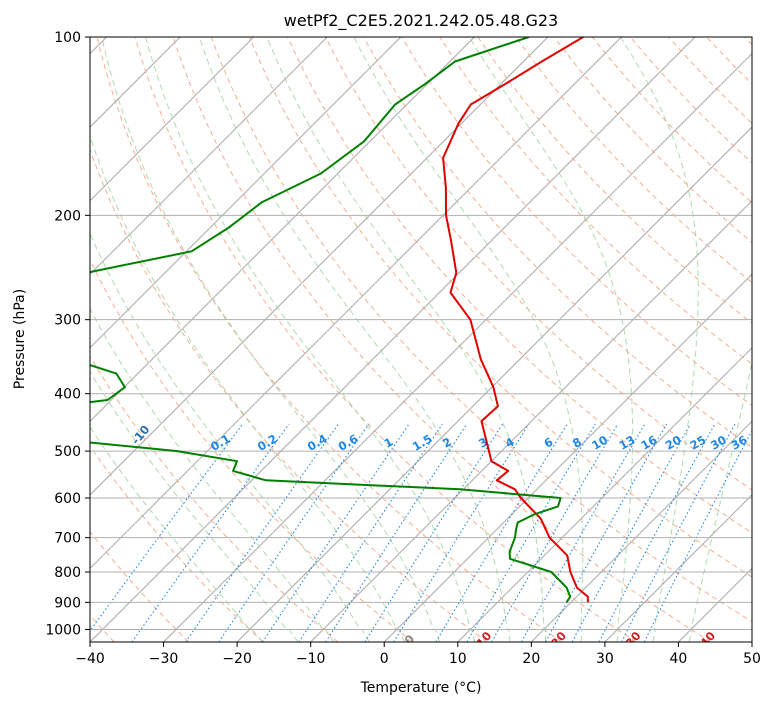 This screenshot has height=708, width=775. Describe the element at coordinates (67, 321) in the screenshot. I see `y-tick-label: 300` at that location.